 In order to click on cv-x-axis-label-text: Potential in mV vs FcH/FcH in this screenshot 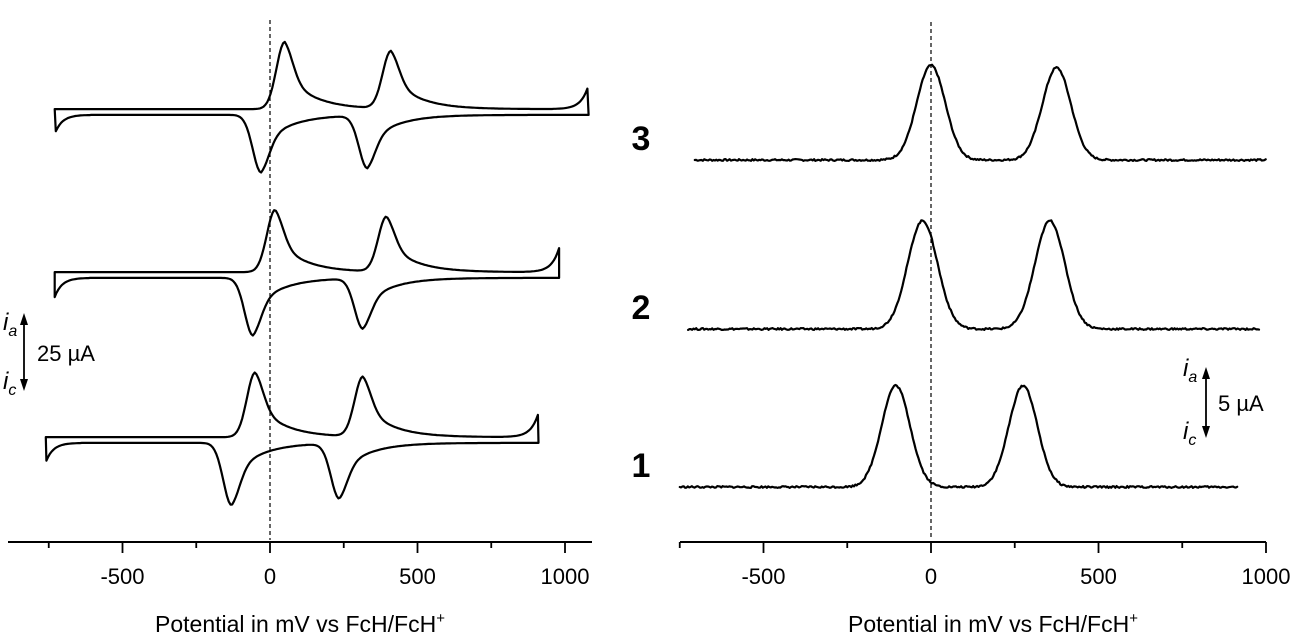, I will do `click(295, 624)`.